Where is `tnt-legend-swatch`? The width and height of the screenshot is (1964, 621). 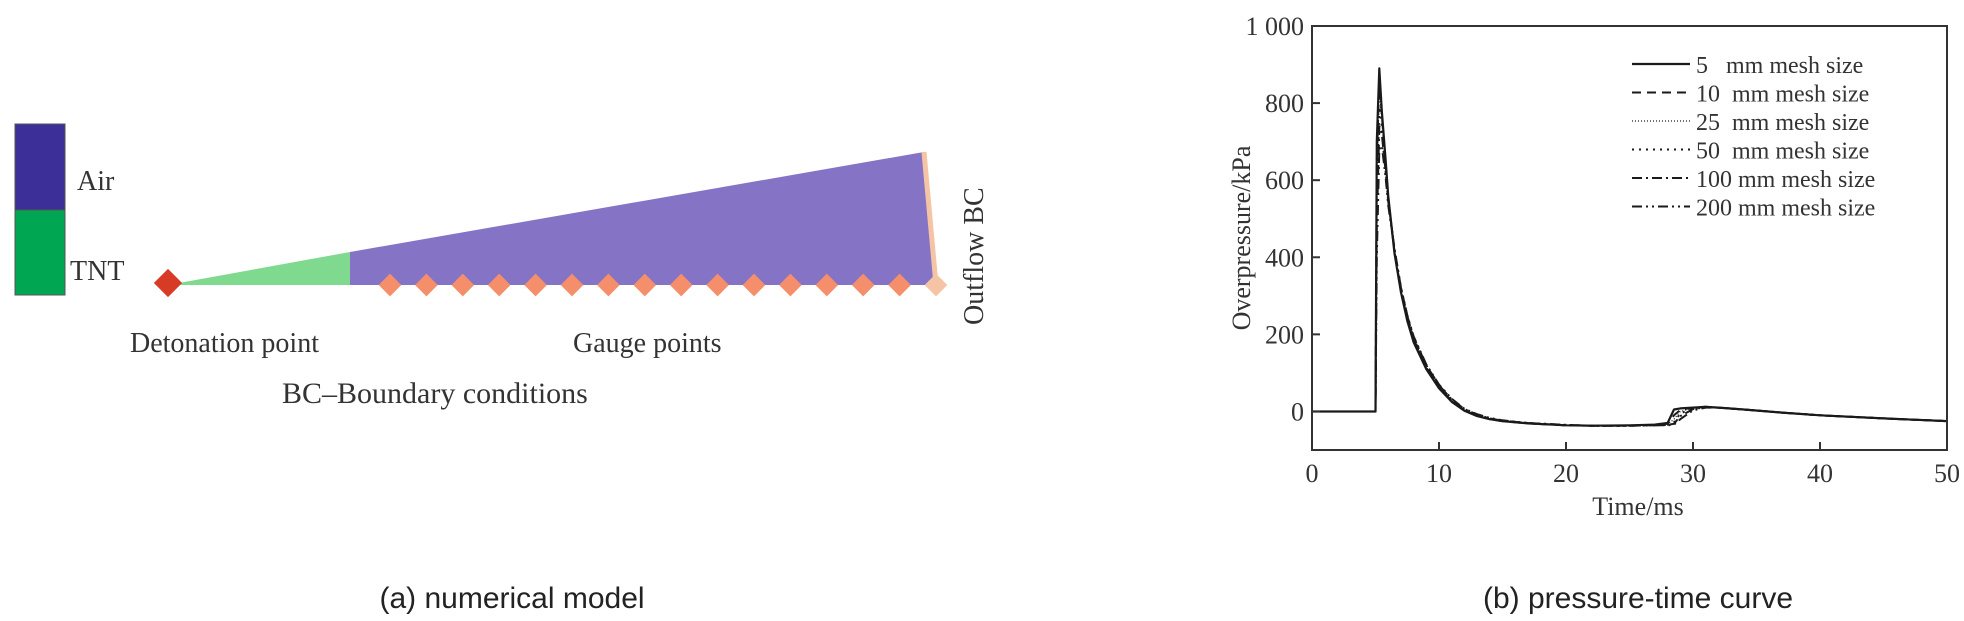 tnt-legend-swatch is located at coordinates (40, 252).